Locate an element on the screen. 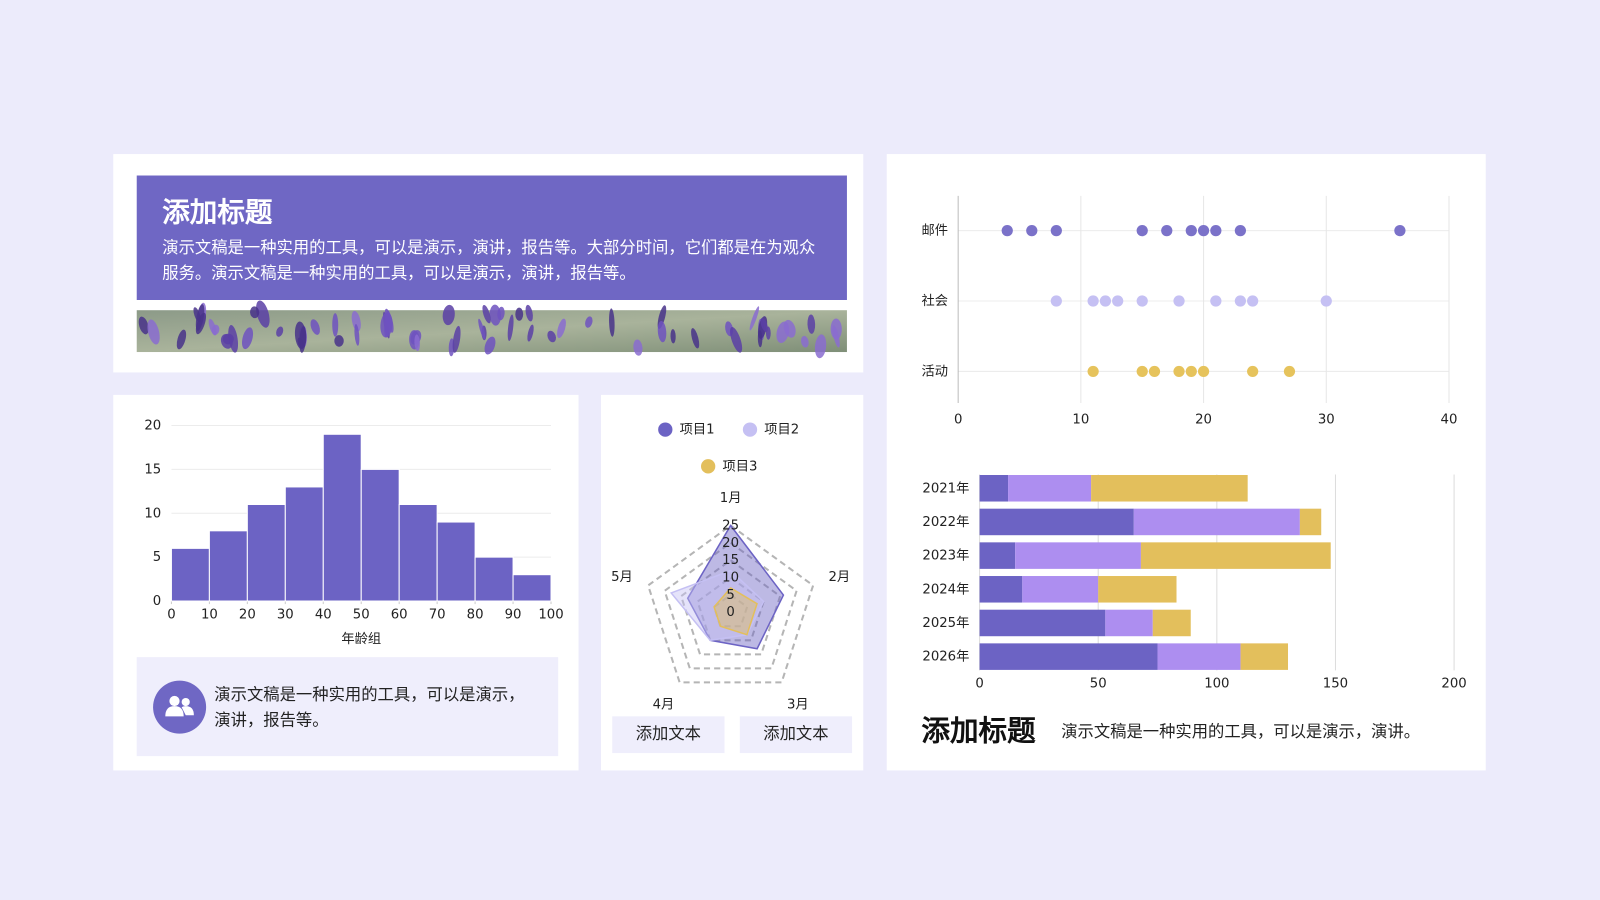 The image size is (1600, 900). x-tick-label: 90 is located at coordinates (513, 614).